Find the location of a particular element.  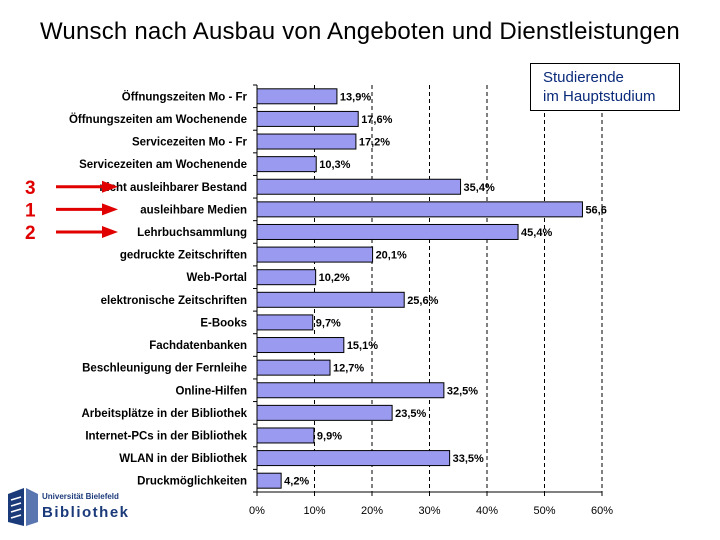

value-label: 15,1% is located at coordinates (362, 346).